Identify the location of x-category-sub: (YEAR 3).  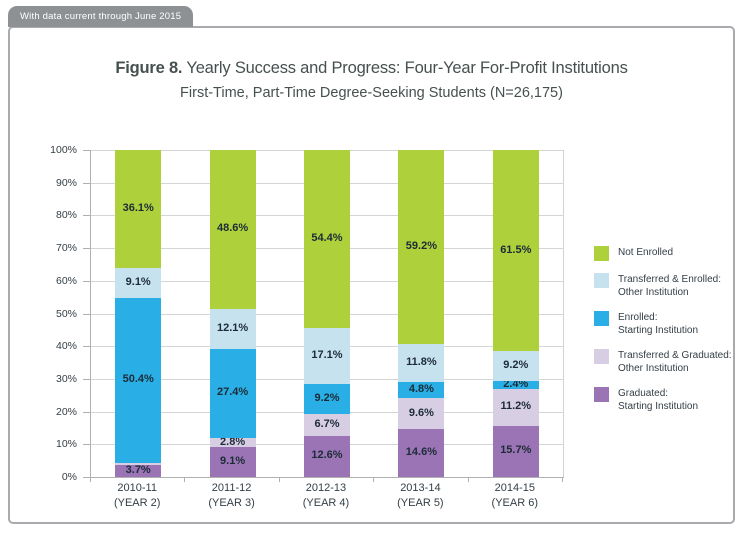
(231, 502).